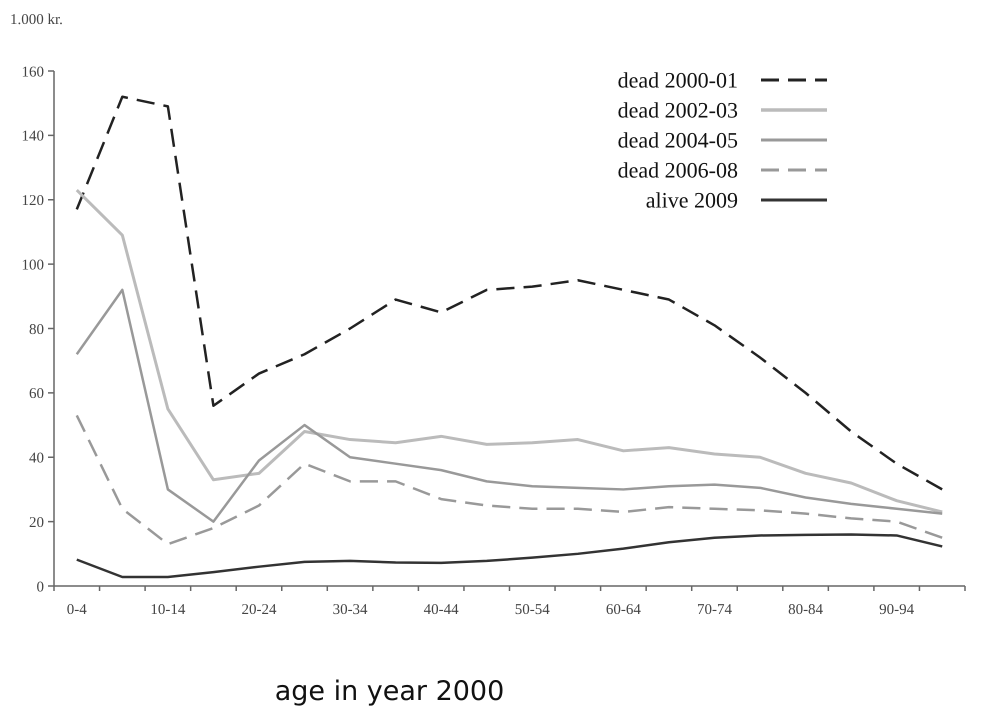 The image size is (995, 722). Describe the element at coordinates (532, 610) in the screenshot. I see `x-tick-label: 50-54` at that location.